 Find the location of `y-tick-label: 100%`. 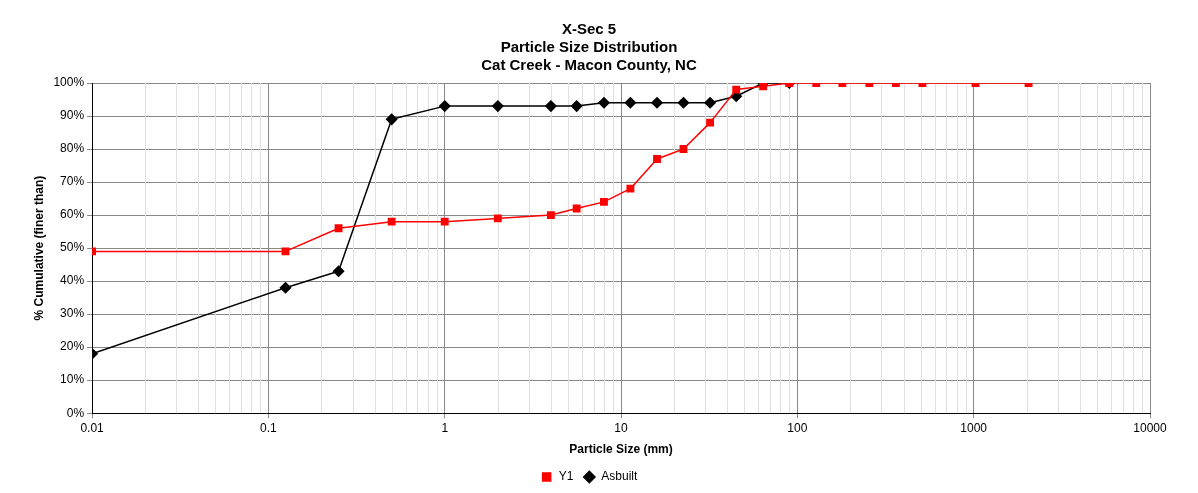

y-tick-label: 100% is located at coordinates (69, 82).